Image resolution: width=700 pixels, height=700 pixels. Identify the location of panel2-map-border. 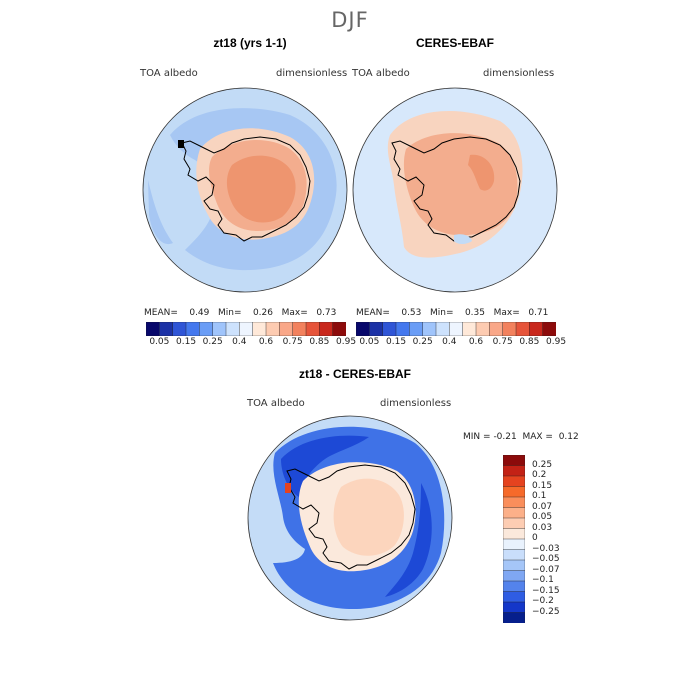
(455, 190).